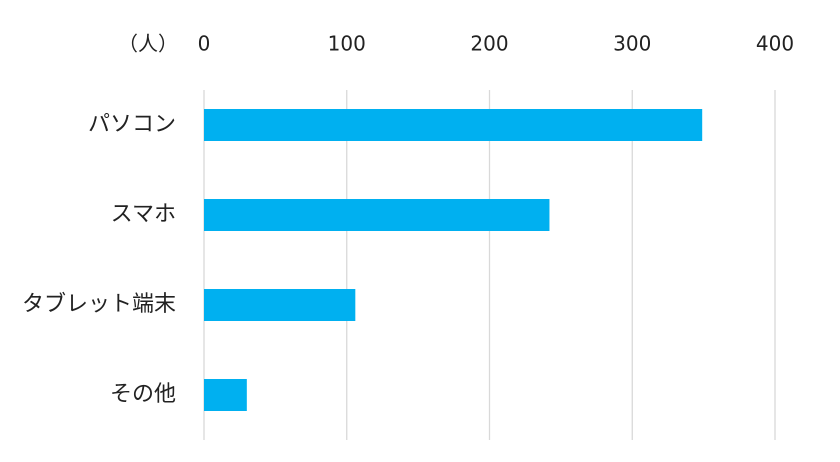  Describe the element at coordinates (148, 44) in the screenshot. I see `axis-unit-label: （人）` at that location.